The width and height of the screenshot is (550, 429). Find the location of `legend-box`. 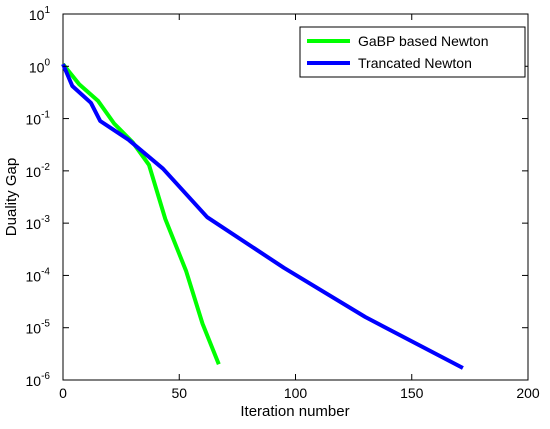

legend-box is located at coordinates (412, 52).